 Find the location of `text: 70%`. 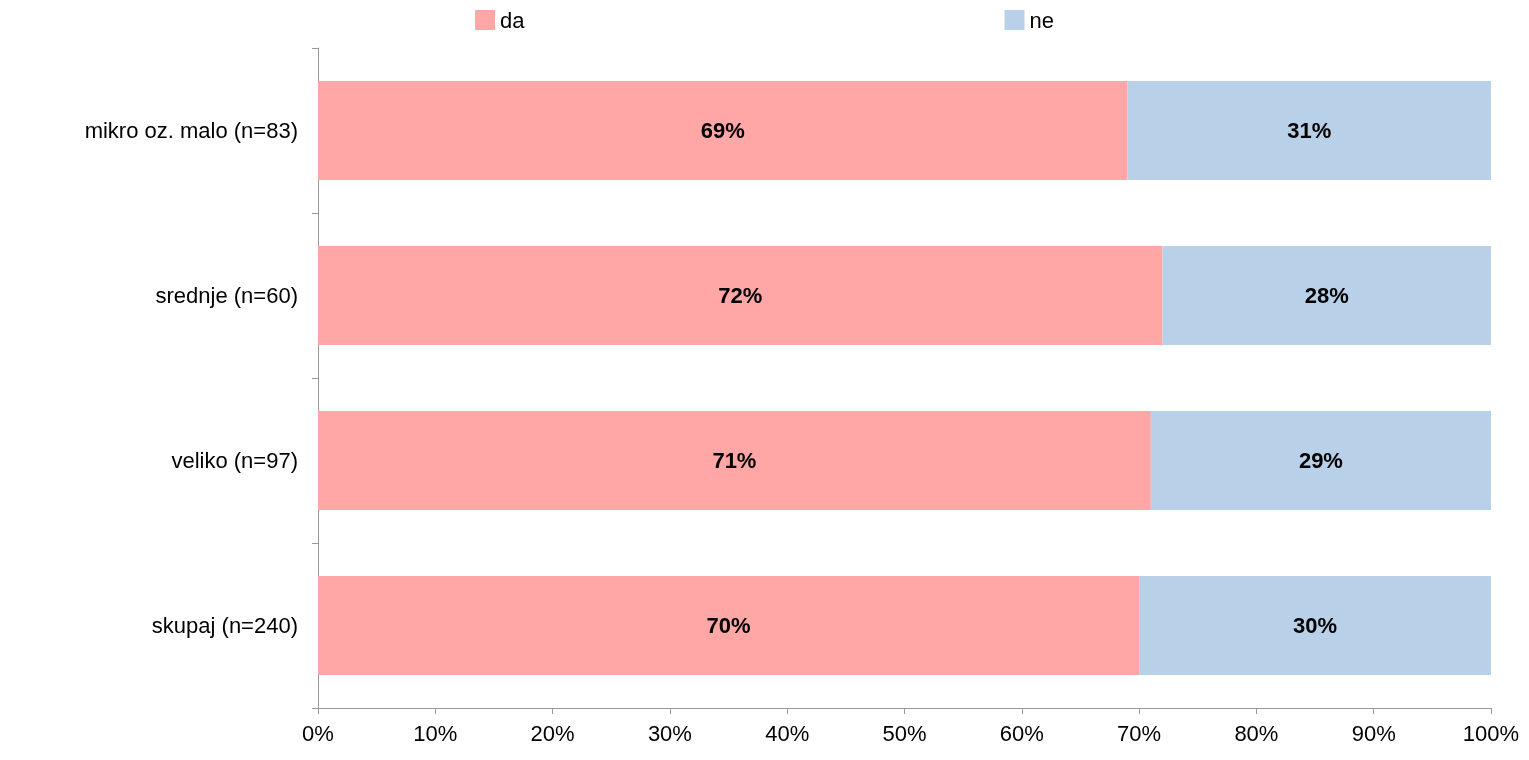

text: 70% is located at coordinates (728, 625).